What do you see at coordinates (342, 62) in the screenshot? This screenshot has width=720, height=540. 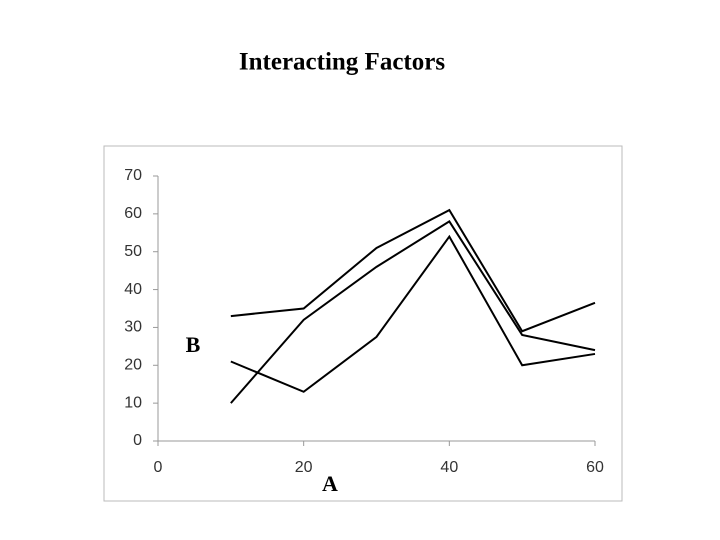 I see `chart-title: Interacting Factors` at bounding box center [342, 62].